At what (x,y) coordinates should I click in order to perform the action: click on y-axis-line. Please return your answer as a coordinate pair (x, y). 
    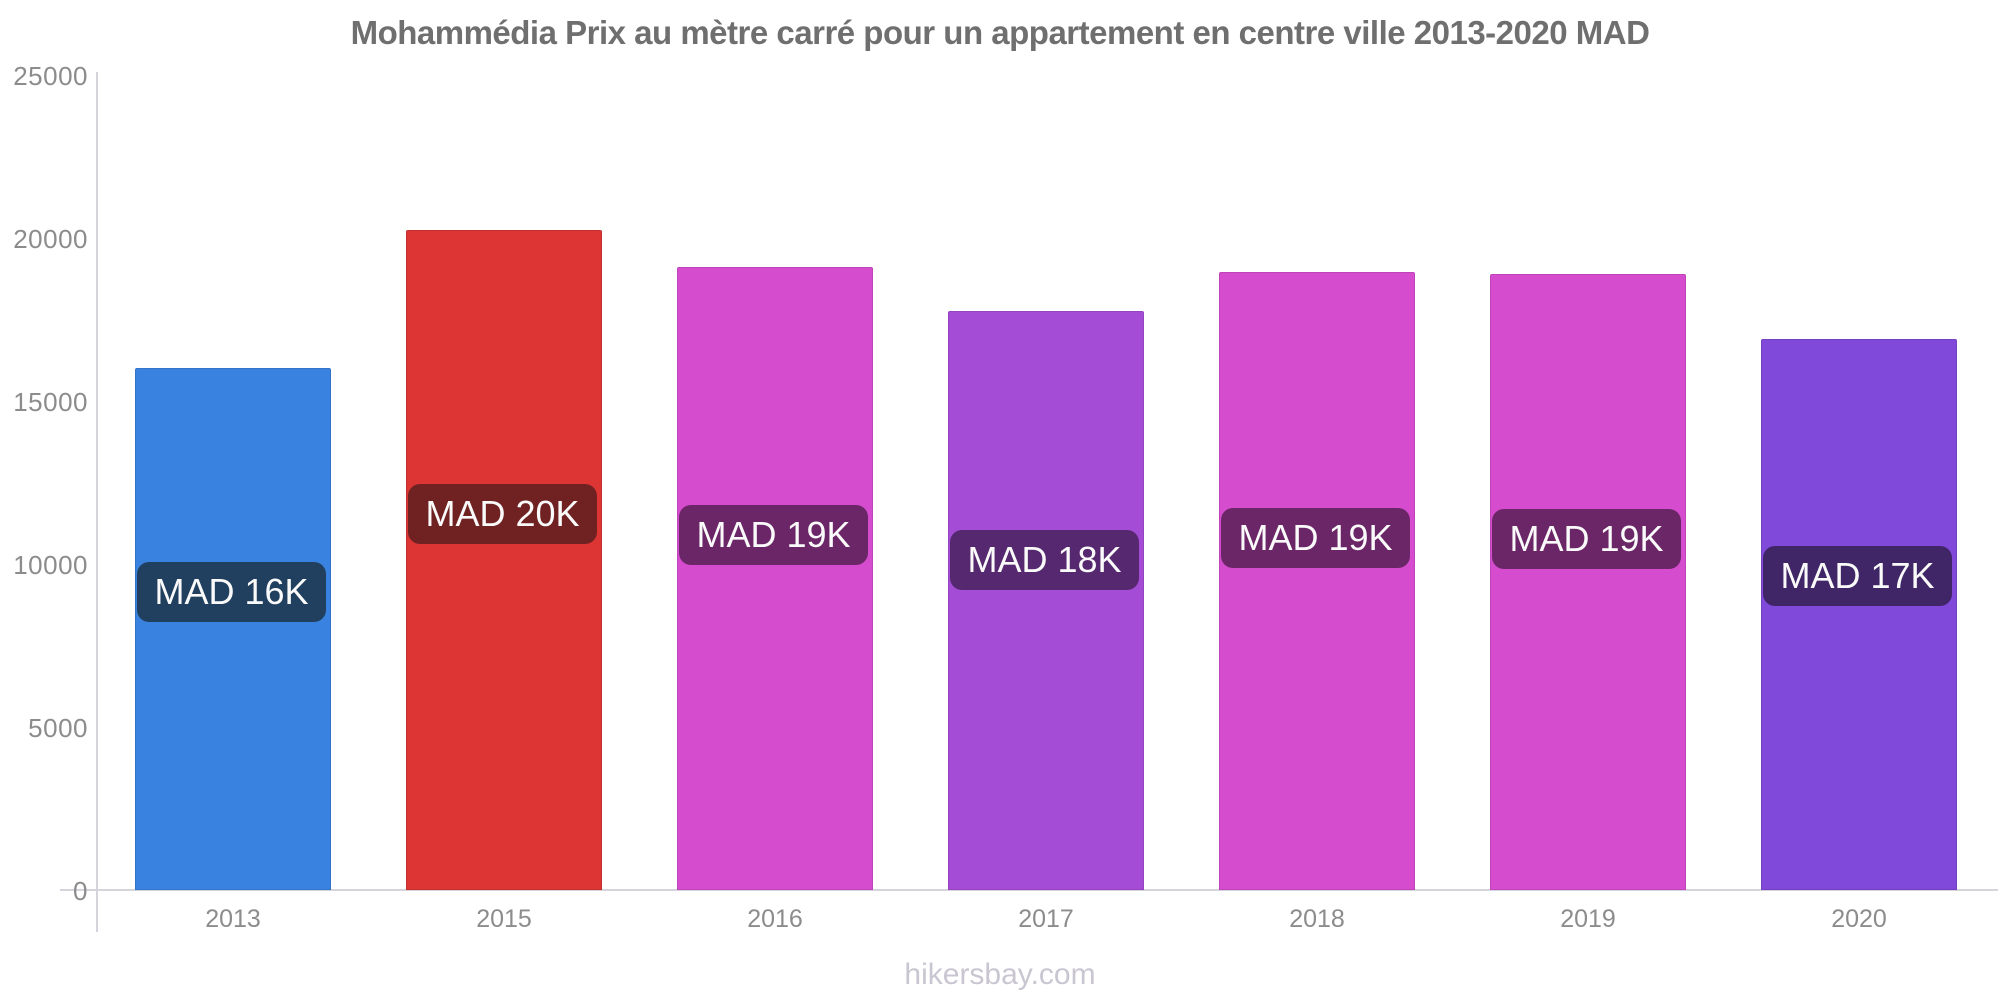
    Looking at the image, I should click on (97, 502).